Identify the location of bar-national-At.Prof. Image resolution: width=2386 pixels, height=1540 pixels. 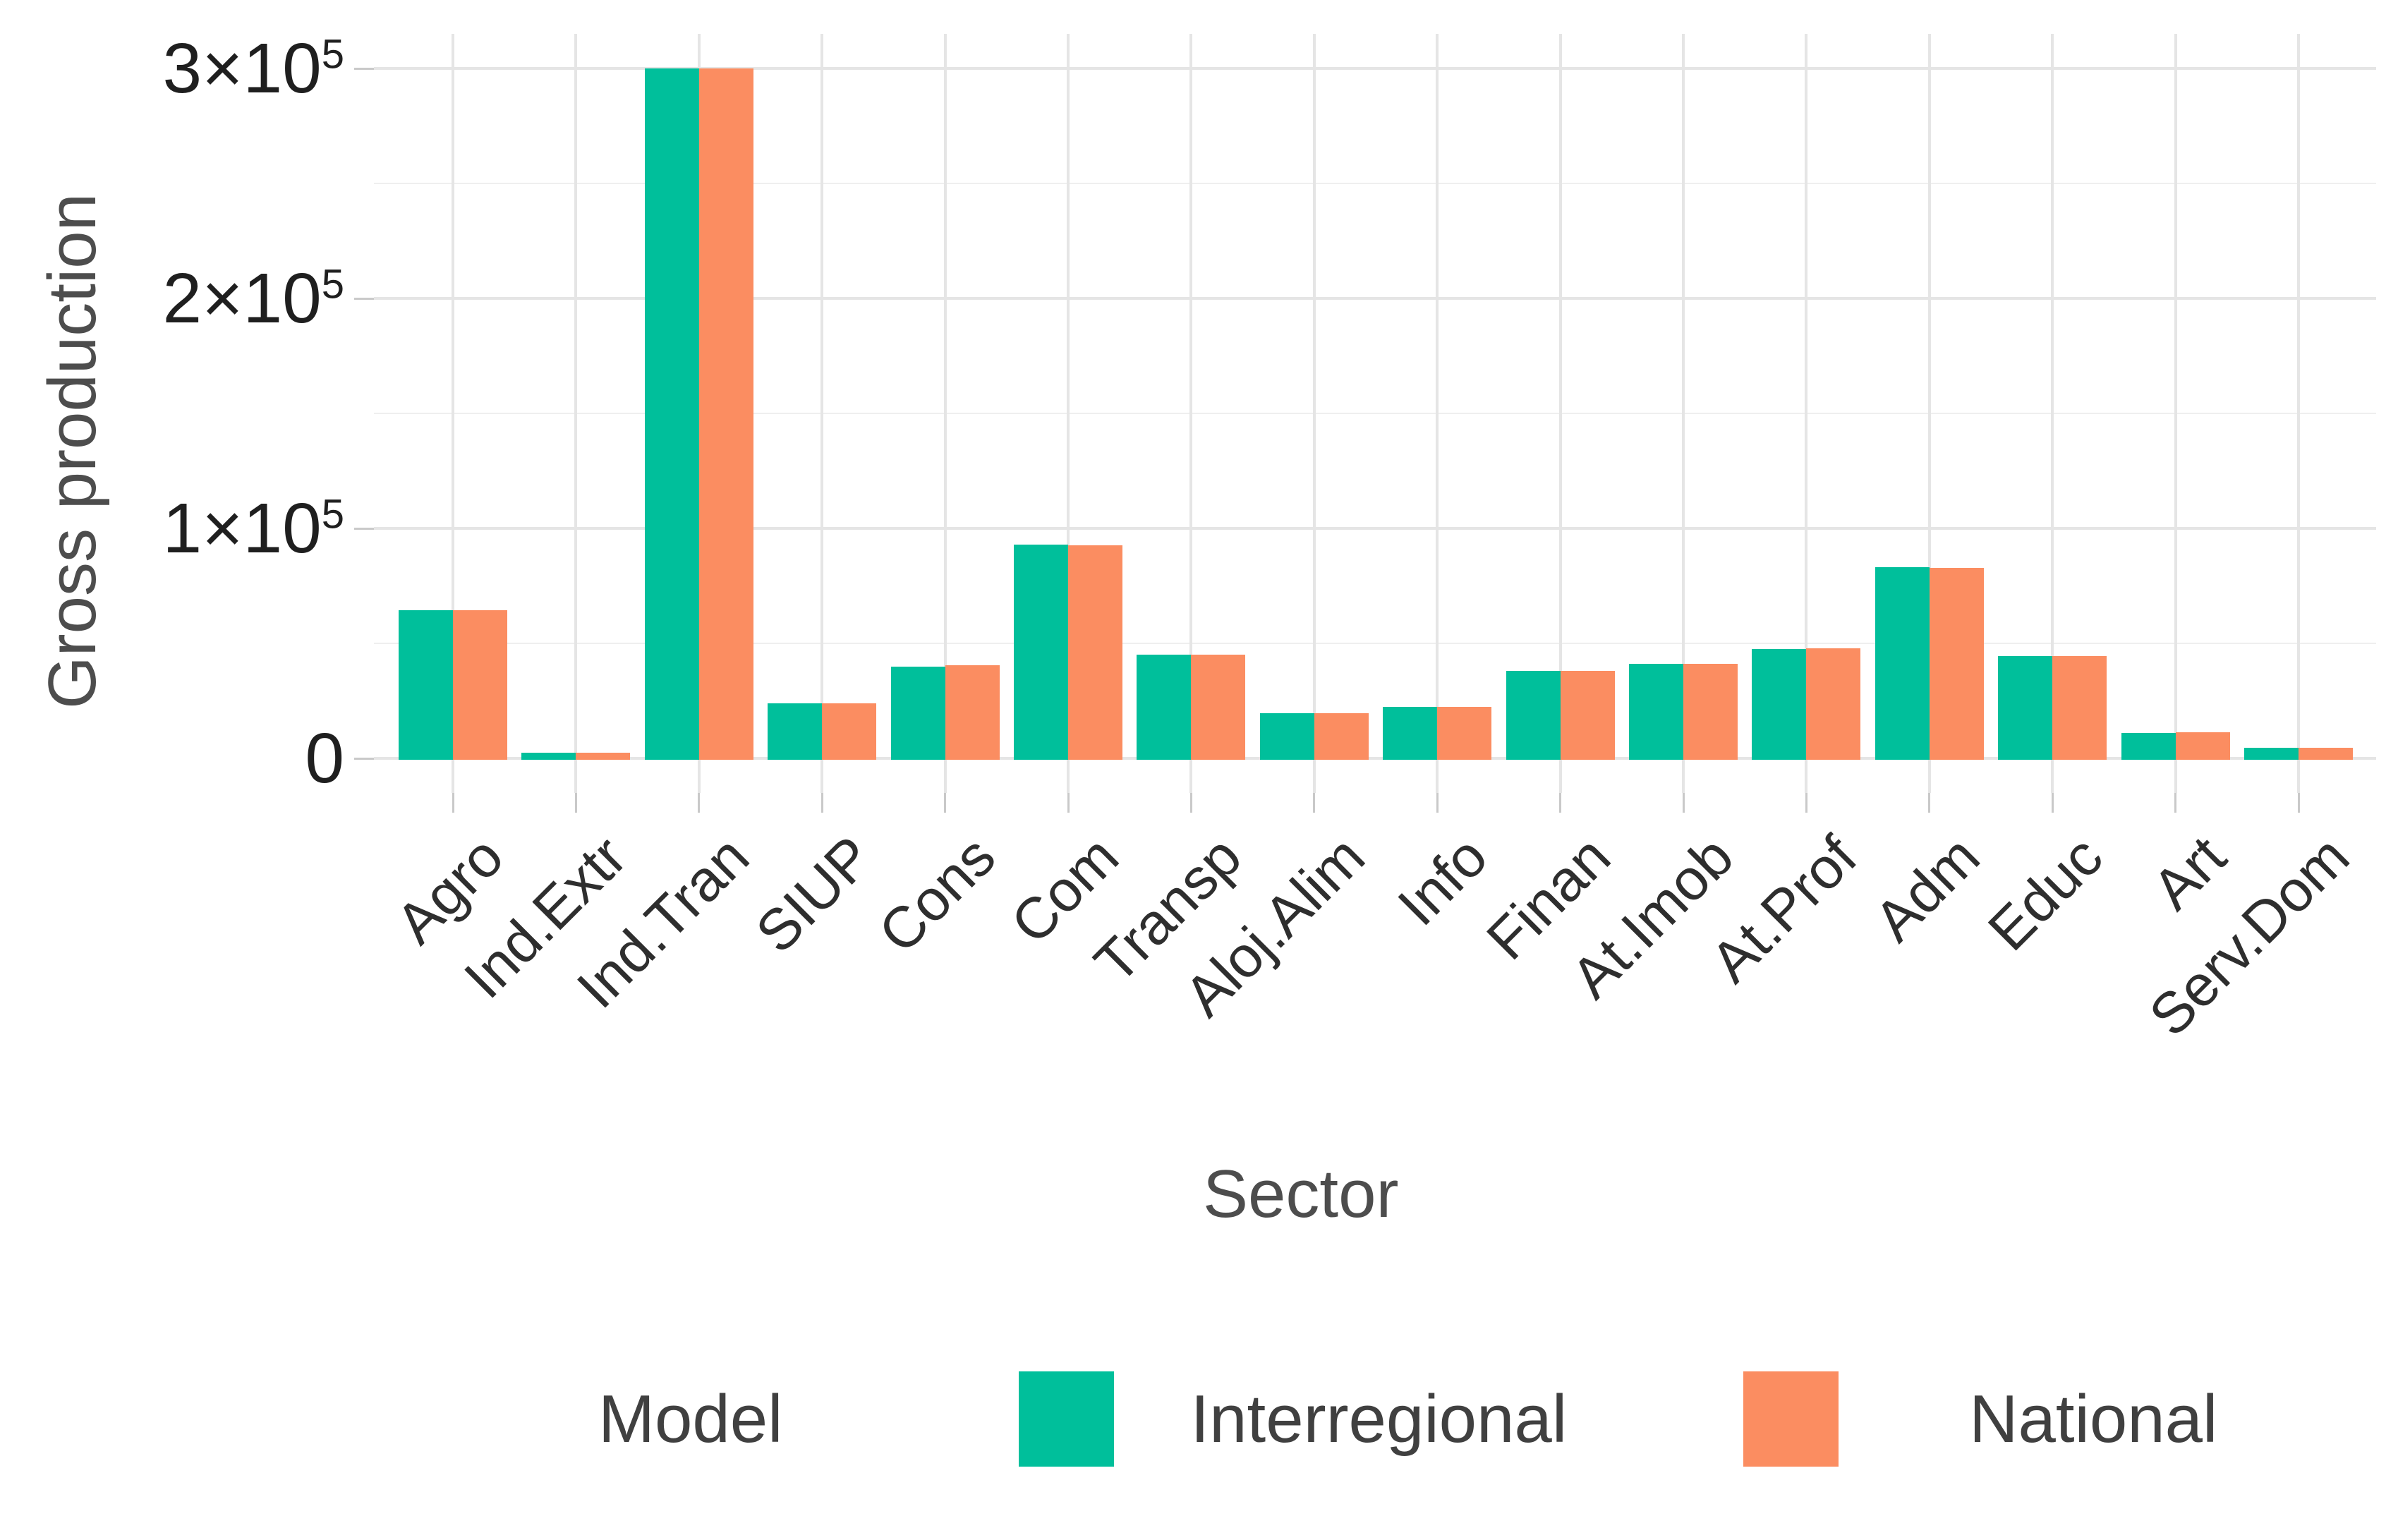
(1833, 704).